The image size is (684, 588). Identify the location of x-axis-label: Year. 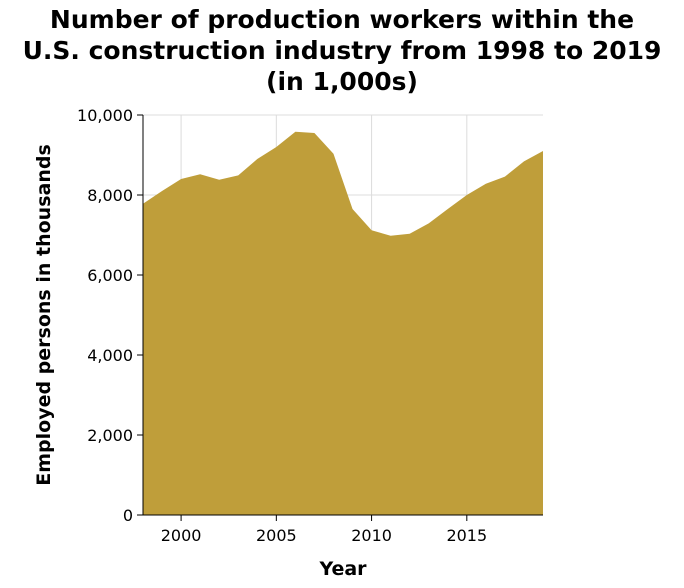
(342, 569).